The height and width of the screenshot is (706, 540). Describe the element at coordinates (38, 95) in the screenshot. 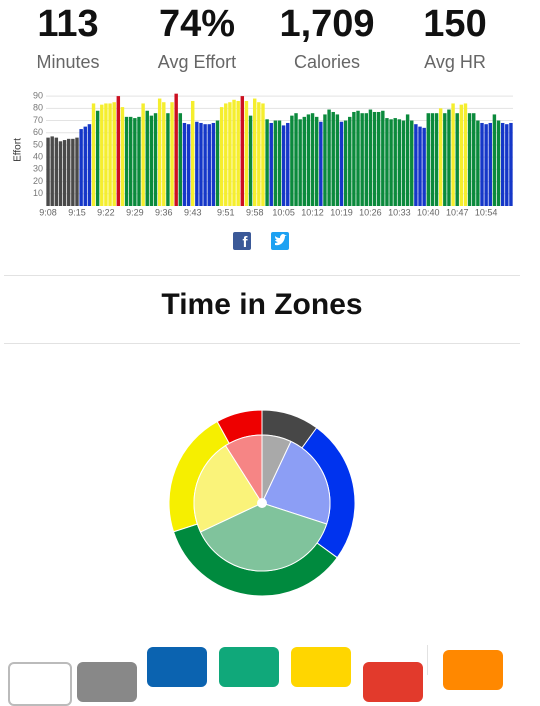

I see `y-tick-label: 90` at that location.